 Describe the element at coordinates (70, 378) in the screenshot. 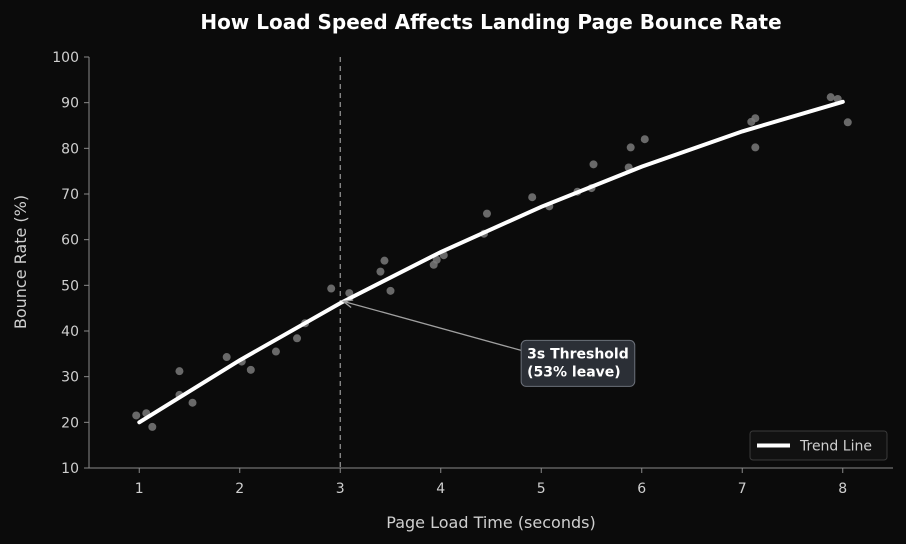

I see `y-tick-label: 30` at that location.